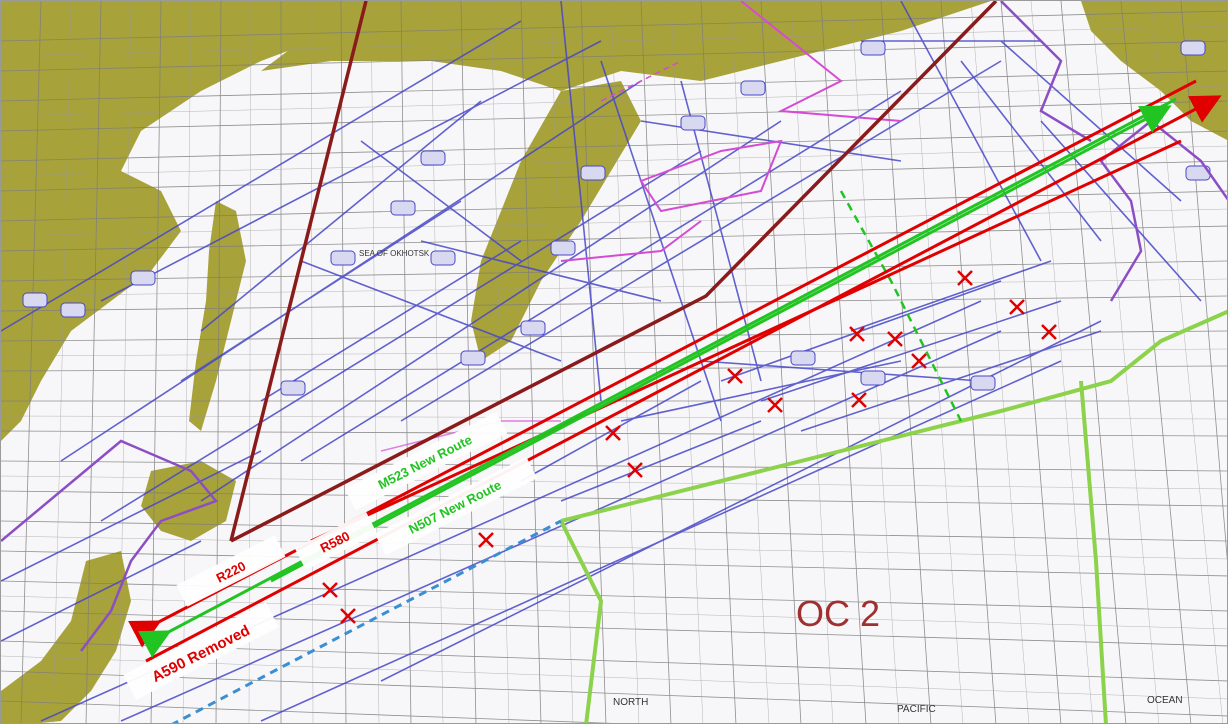  I want to click on place-label-north: NORTH, so click(630, 702).